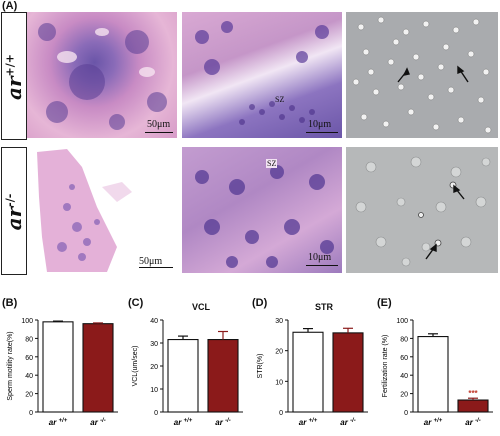  What do you see at coordinates (10, 6) in the screenshot?
I see `panel-a-label: (A)` at bounding box center [10, 6].